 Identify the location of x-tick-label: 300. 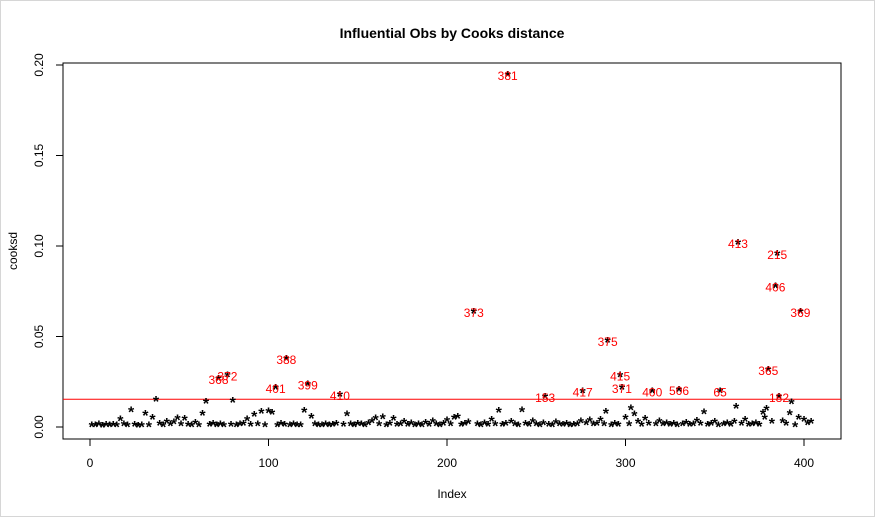
(625, 463).